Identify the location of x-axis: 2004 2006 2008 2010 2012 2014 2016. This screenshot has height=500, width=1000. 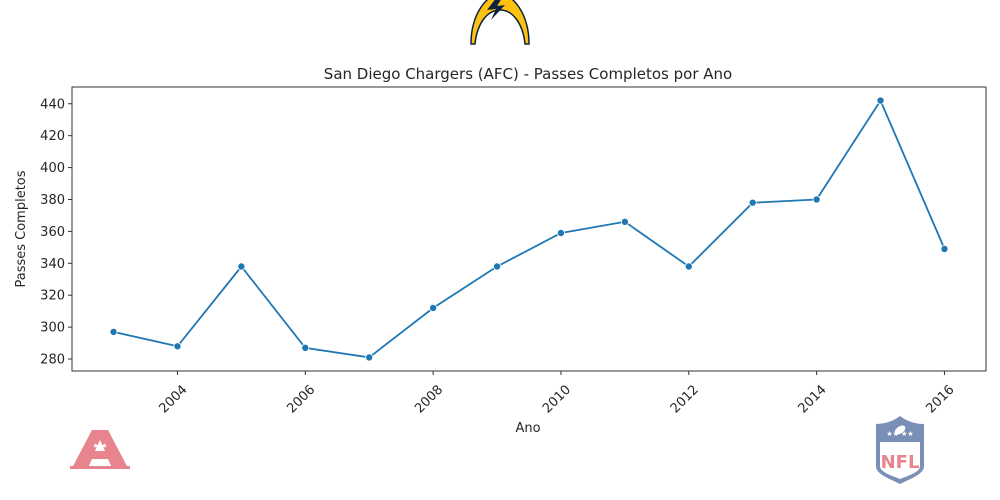
(557, 393).